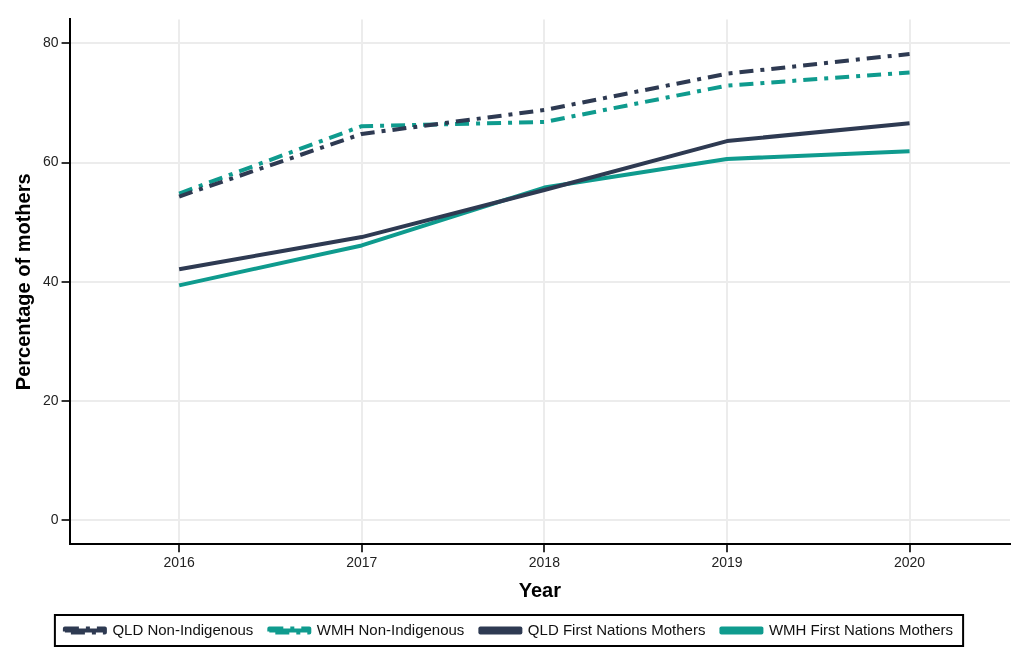 The height and width of the screenshot is (655, 1024). What do you see at coordinates (179, 562) in the screenshot?
I see `x-tick-label: 2016` at bounding box center [179, 562].